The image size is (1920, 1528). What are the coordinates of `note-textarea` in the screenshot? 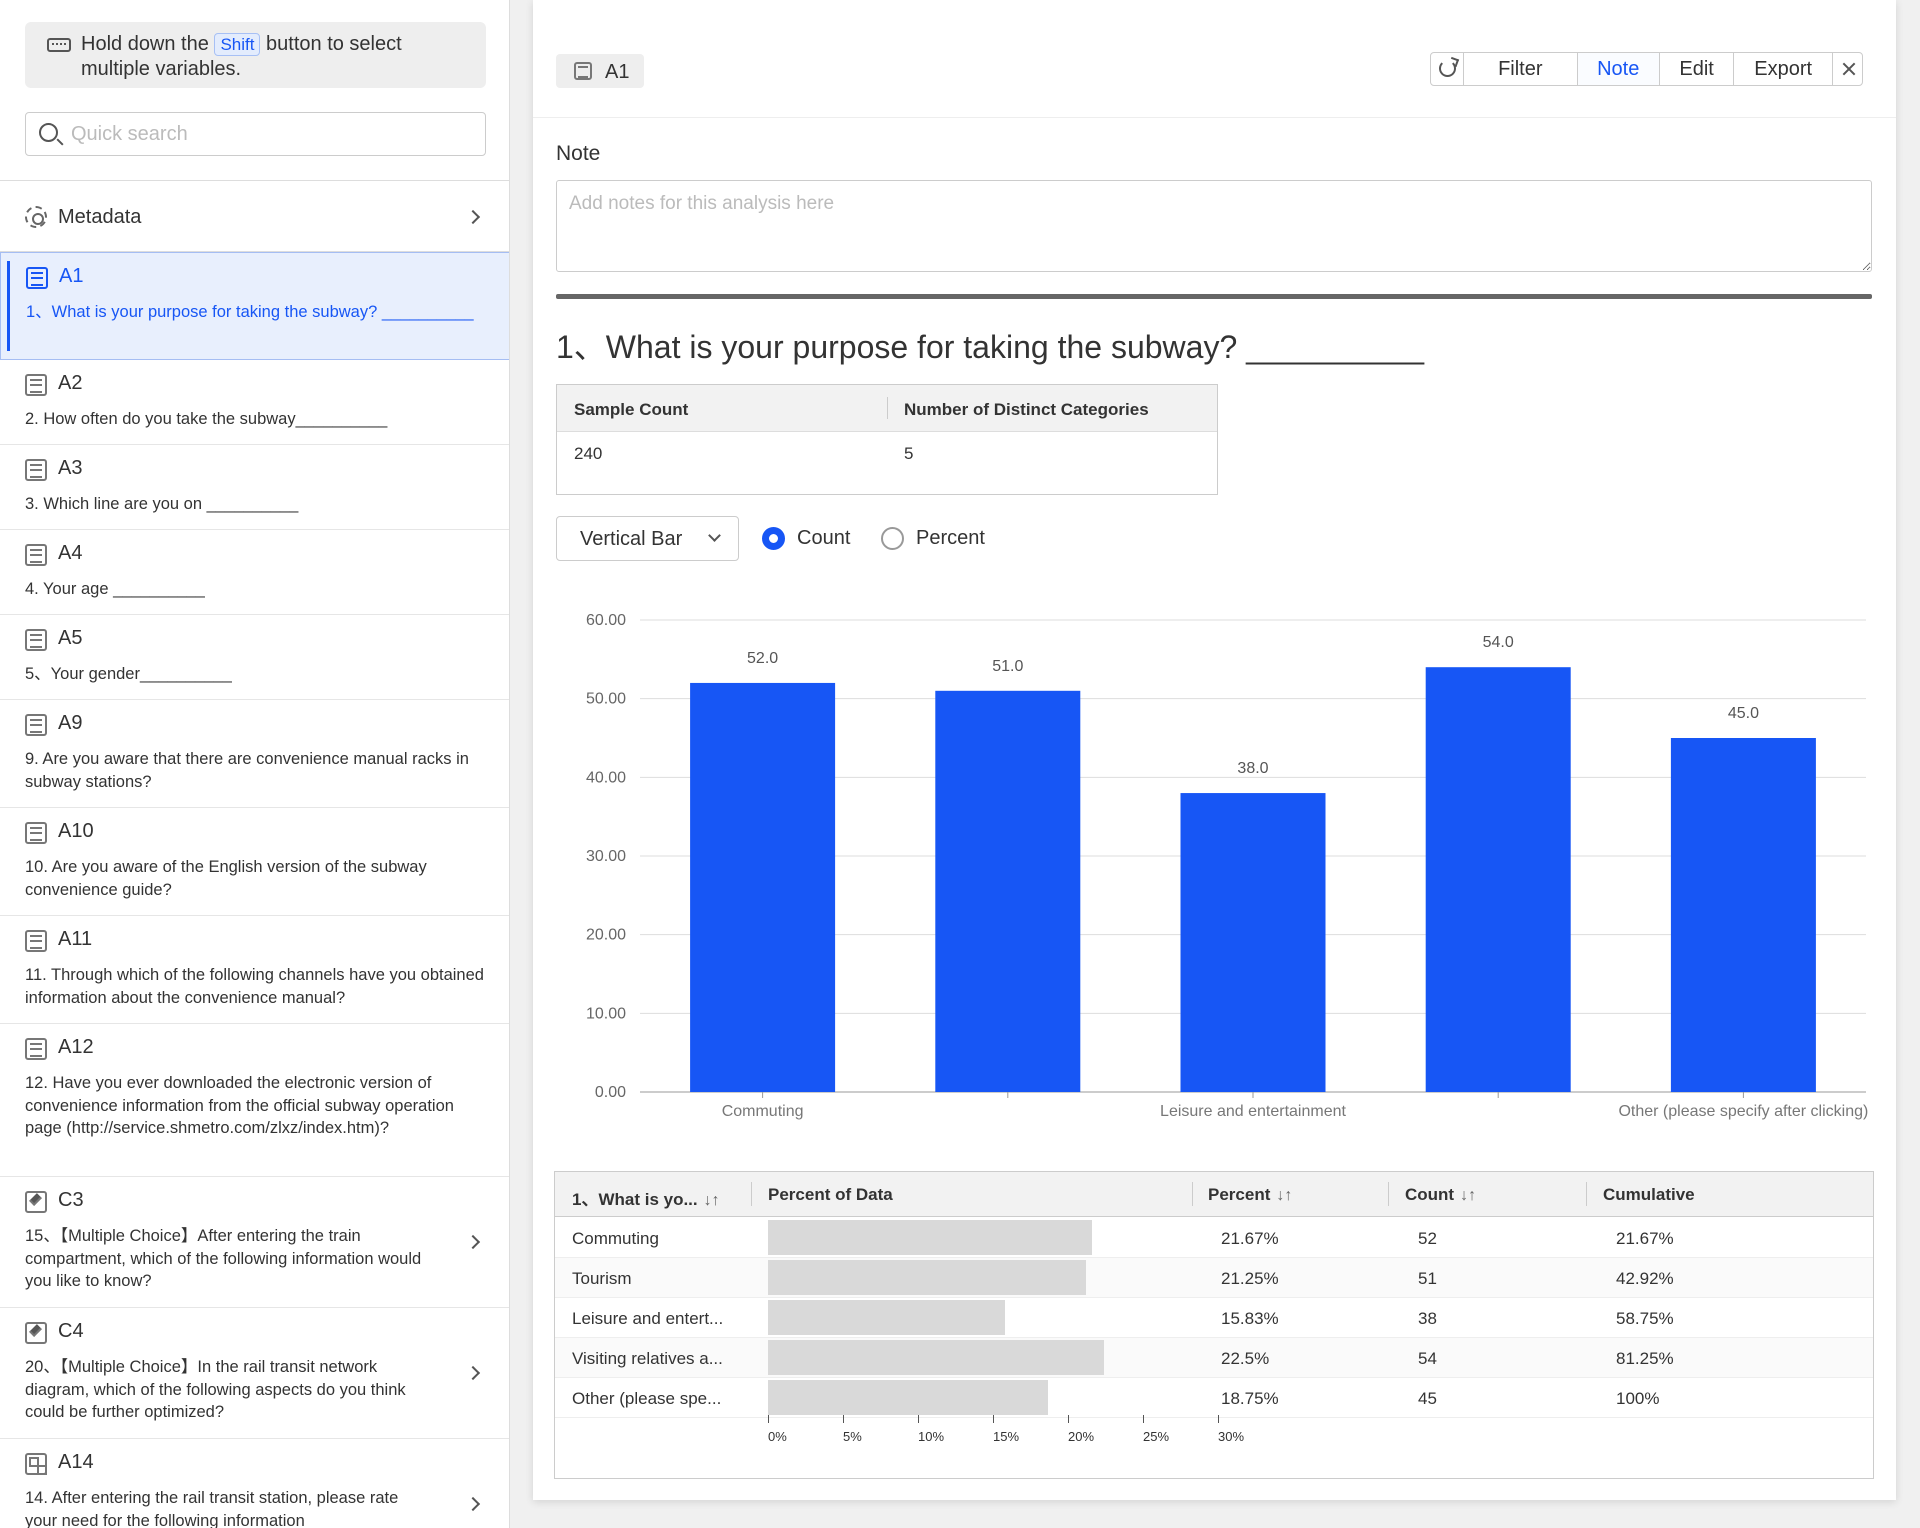 It's located at (1214, 226).